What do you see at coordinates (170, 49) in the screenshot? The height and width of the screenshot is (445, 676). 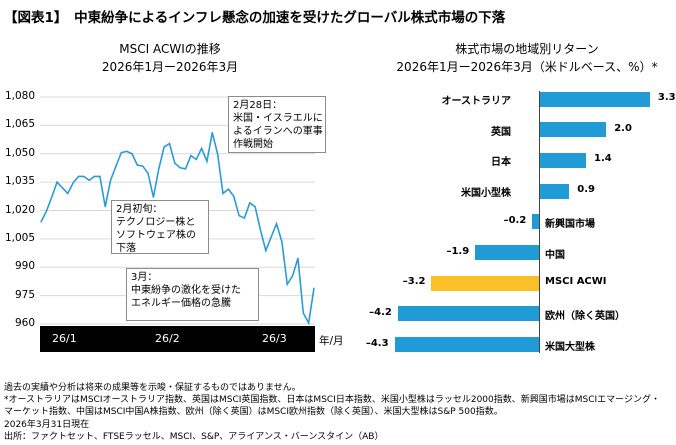 I see `line-chart-title: MSCI ACWIの推移` at bounding box center [170, 49].